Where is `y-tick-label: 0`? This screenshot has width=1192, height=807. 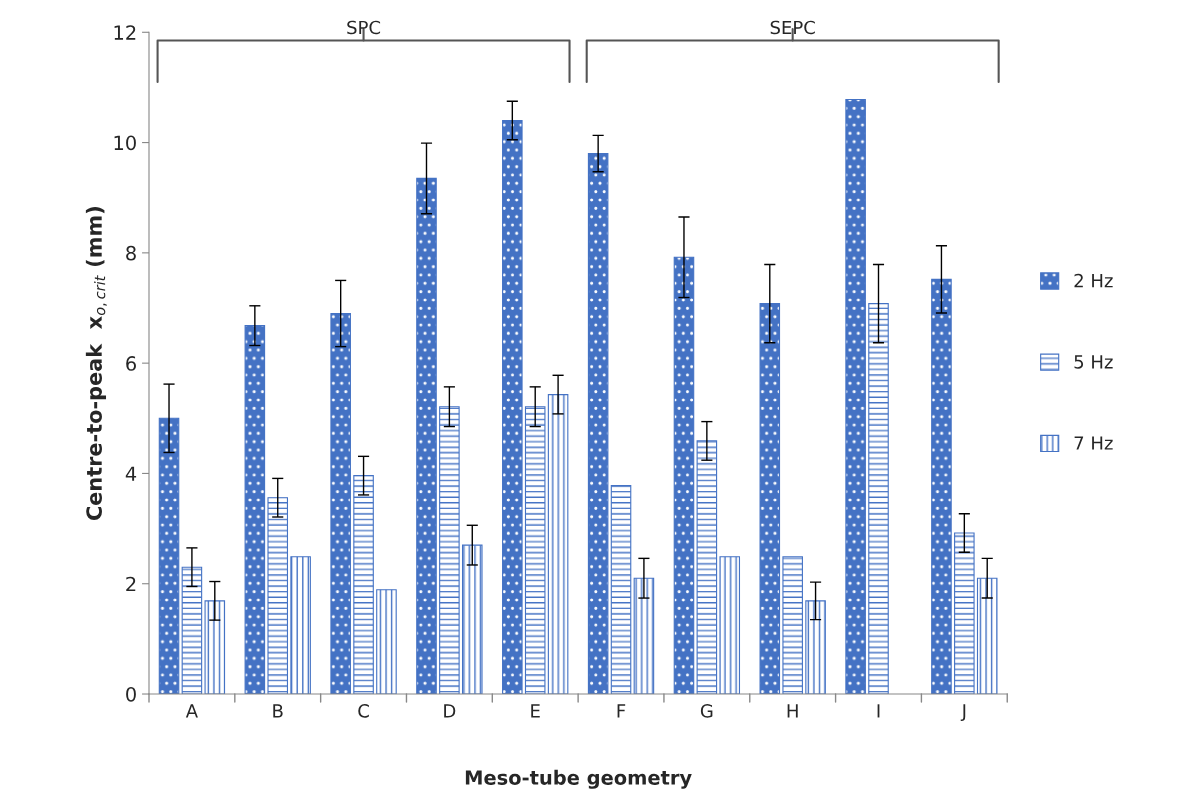
y-tick-label: 0 is located at coordinates (131, 694).